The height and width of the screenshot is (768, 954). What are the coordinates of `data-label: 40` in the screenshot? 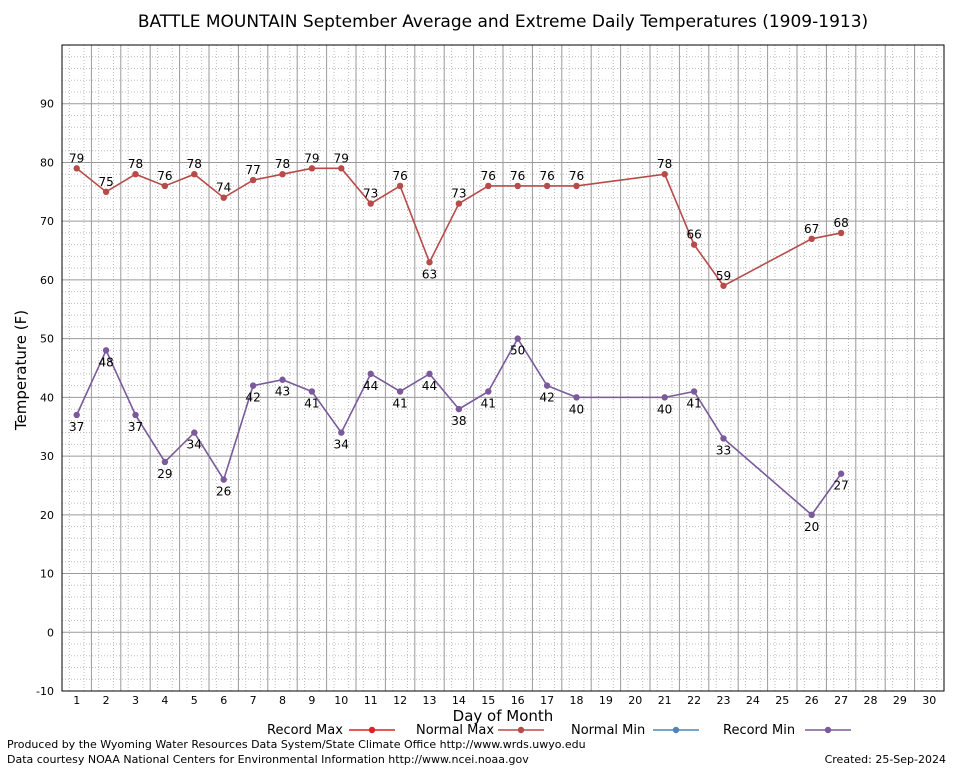 It's located at (576, 409).